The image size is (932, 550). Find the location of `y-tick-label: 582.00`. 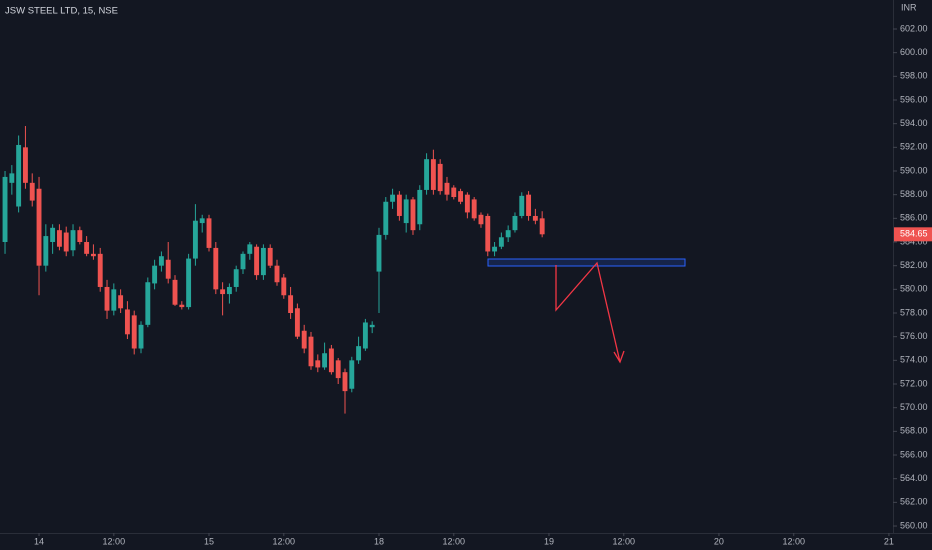

y-tick-label: 582.00 is located at coordinates (914, 265).